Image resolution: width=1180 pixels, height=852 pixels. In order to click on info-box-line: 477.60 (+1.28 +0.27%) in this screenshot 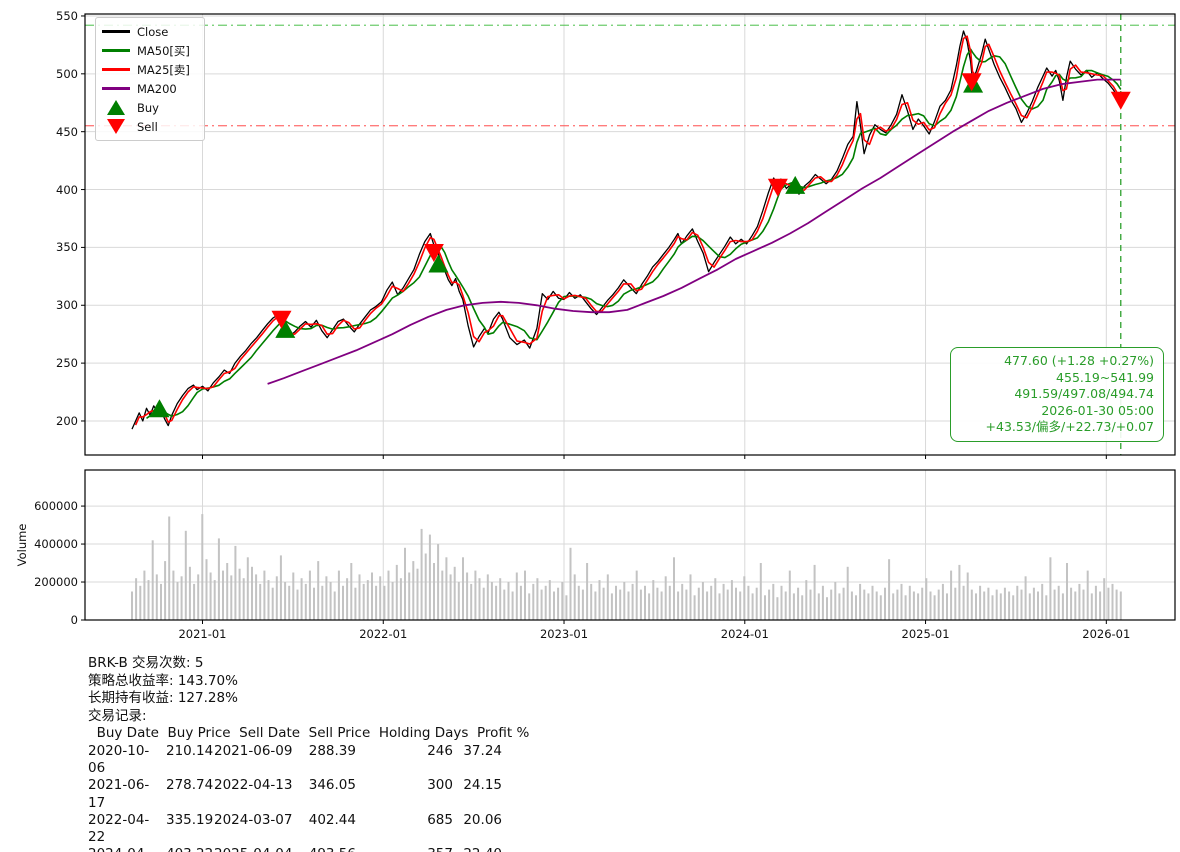, I will do `click(1079, 360)`.